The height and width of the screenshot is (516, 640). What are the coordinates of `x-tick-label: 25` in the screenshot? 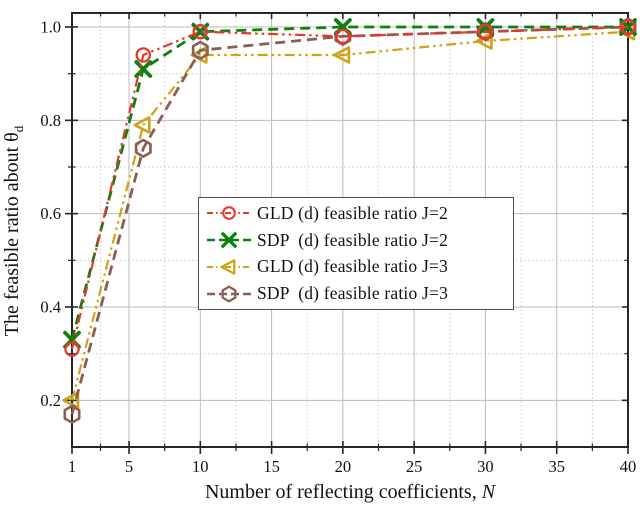 It's located at (414, 466).